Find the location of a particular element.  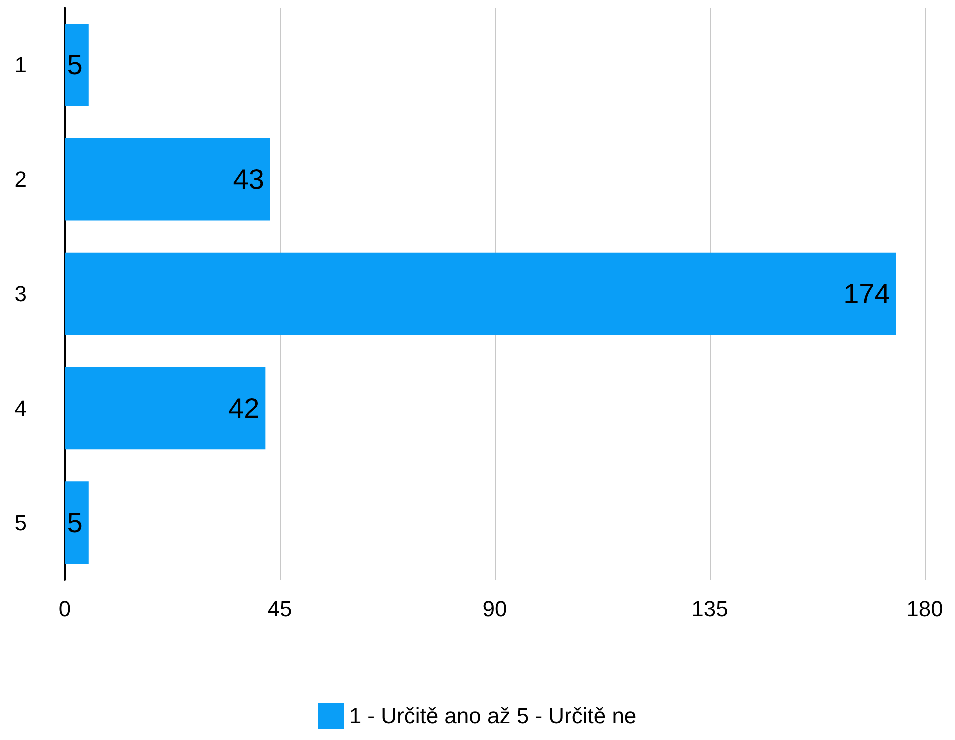

y-tick-label: 5 is located at coordinates (20, 523).